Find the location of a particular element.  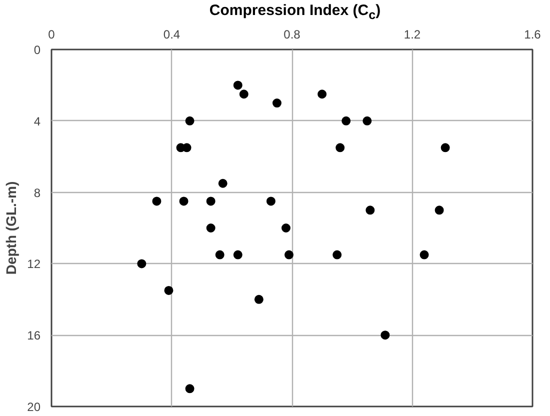

y-tick-label: 20 is located at coordinates (34, 407).